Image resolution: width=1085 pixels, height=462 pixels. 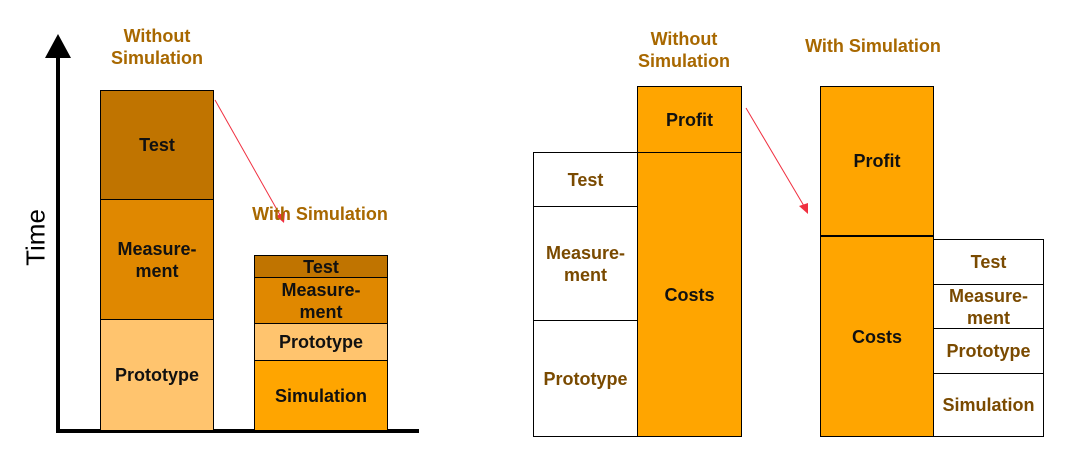 What do you see at coordinates (249, 161) in the screenshot?
I see `transition-arrow-left` at bounding box center [249, 161].